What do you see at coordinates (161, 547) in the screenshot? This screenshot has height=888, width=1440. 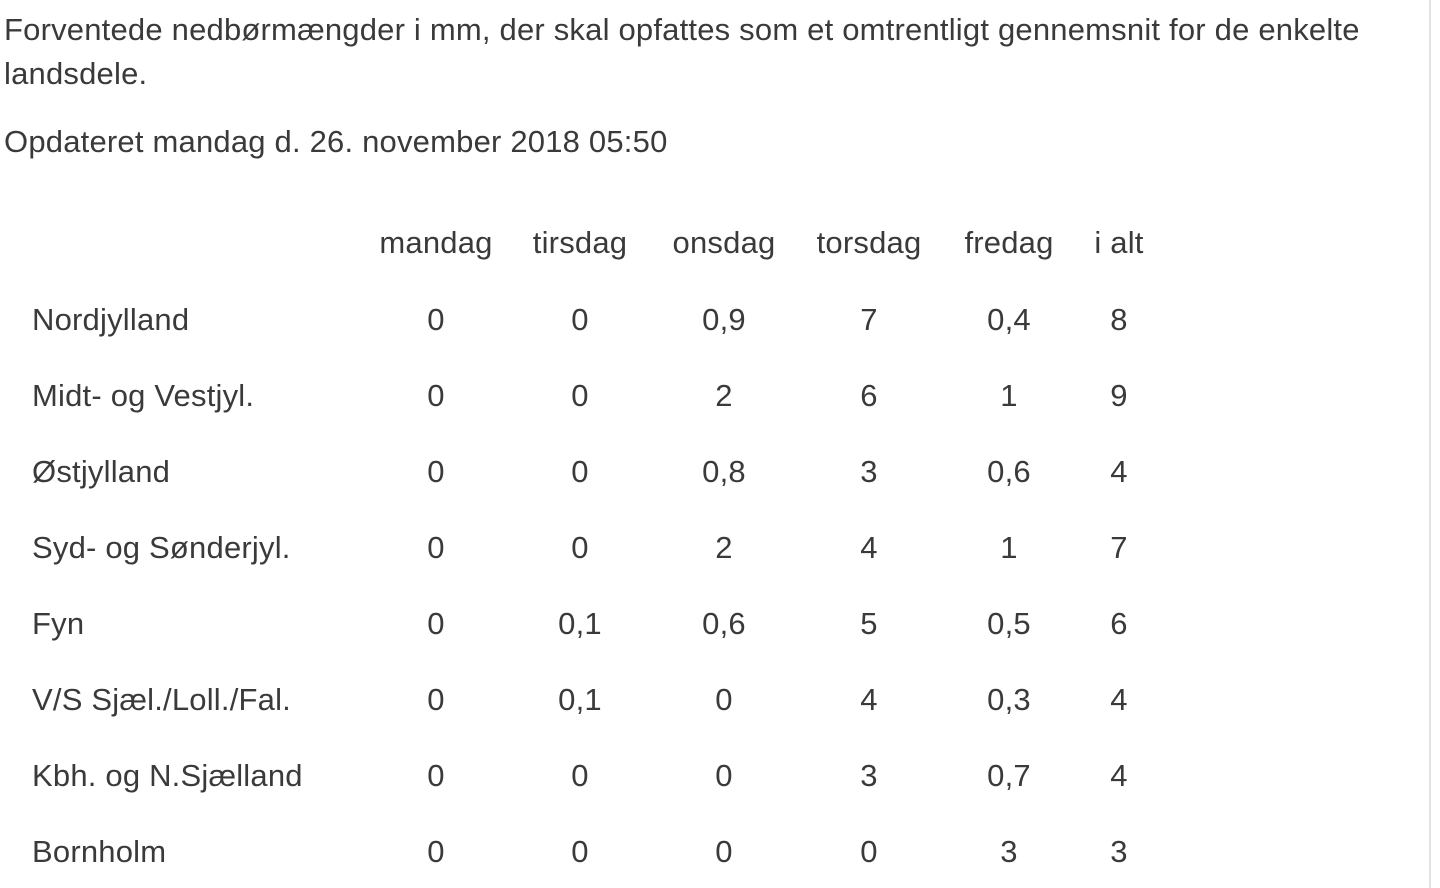 I see `region-cell: Syd- og Sønderjyl.` at bounding box center [161, 547].